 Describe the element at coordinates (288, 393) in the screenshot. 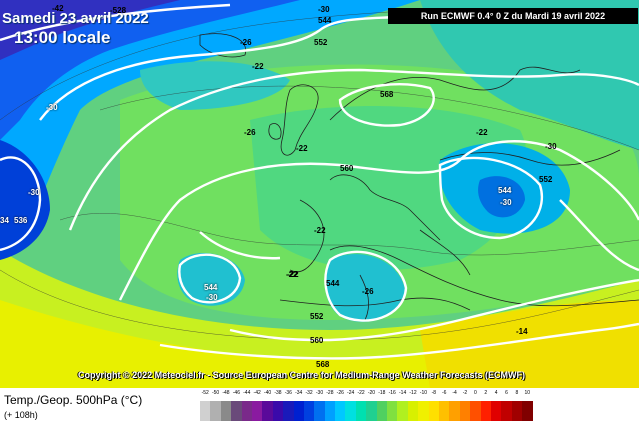

I see `legend-tick: -36` at that location.